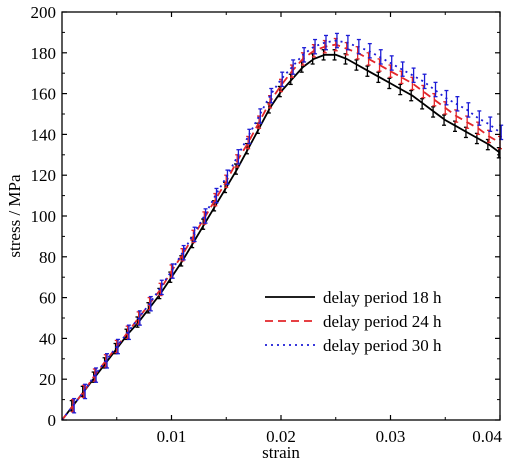 The height and width of the screenshot is (465, 519). Describe the element at coordinates (44, 216) in the screenshot. I see `y-tick-label: 100` at that location.